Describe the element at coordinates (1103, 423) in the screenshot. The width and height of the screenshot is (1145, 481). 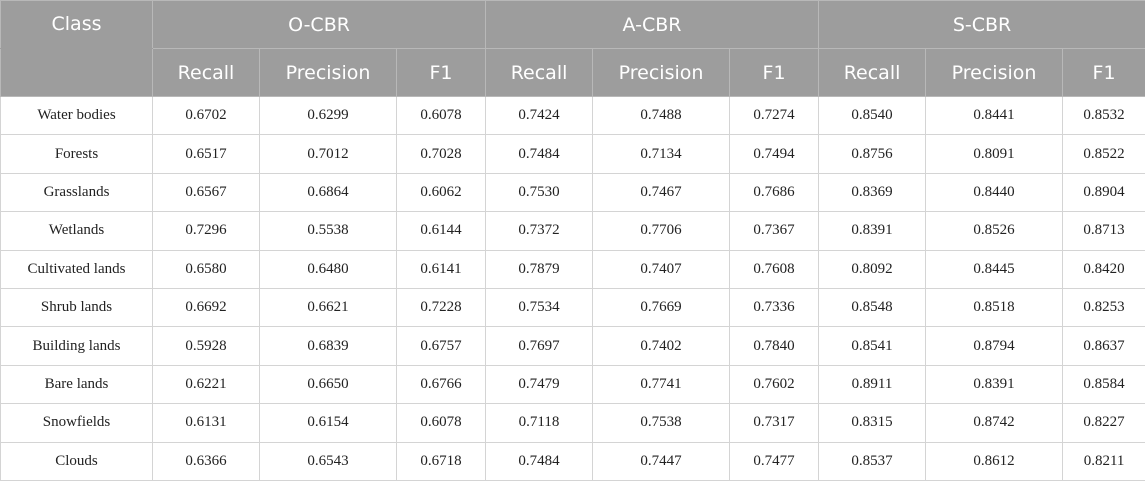
I see `value-cell: 0.8227` at that location.